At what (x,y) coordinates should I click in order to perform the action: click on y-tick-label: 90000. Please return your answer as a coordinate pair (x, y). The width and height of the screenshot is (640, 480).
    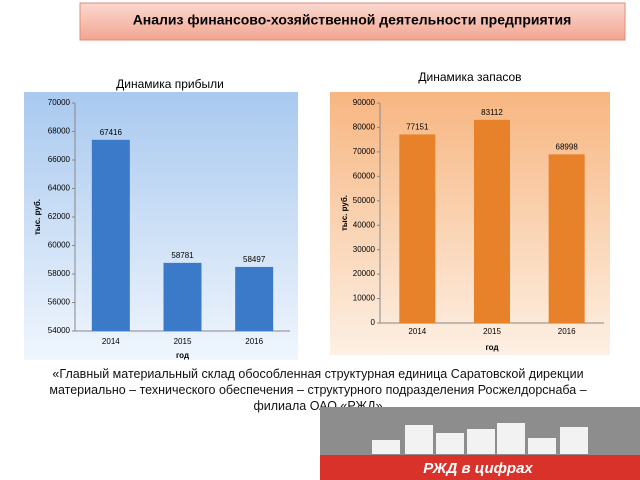
    Looking at the image, I should click on (364, 102).